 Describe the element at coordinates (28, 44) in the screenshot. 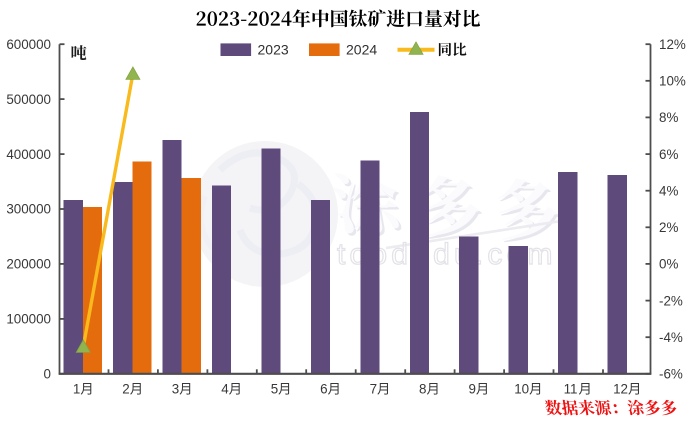

I see `svg-text: 600000` at that location.